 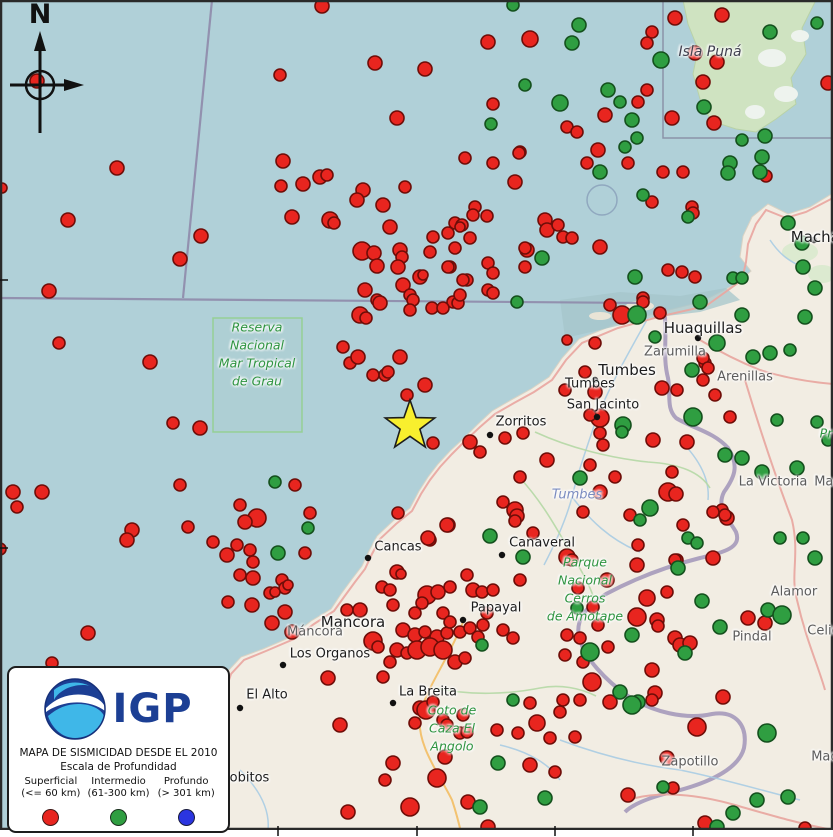 What do you see at coordinates (441, 729) in the screenshot?
I see `road-secondary` at bounding box center [441, 729].